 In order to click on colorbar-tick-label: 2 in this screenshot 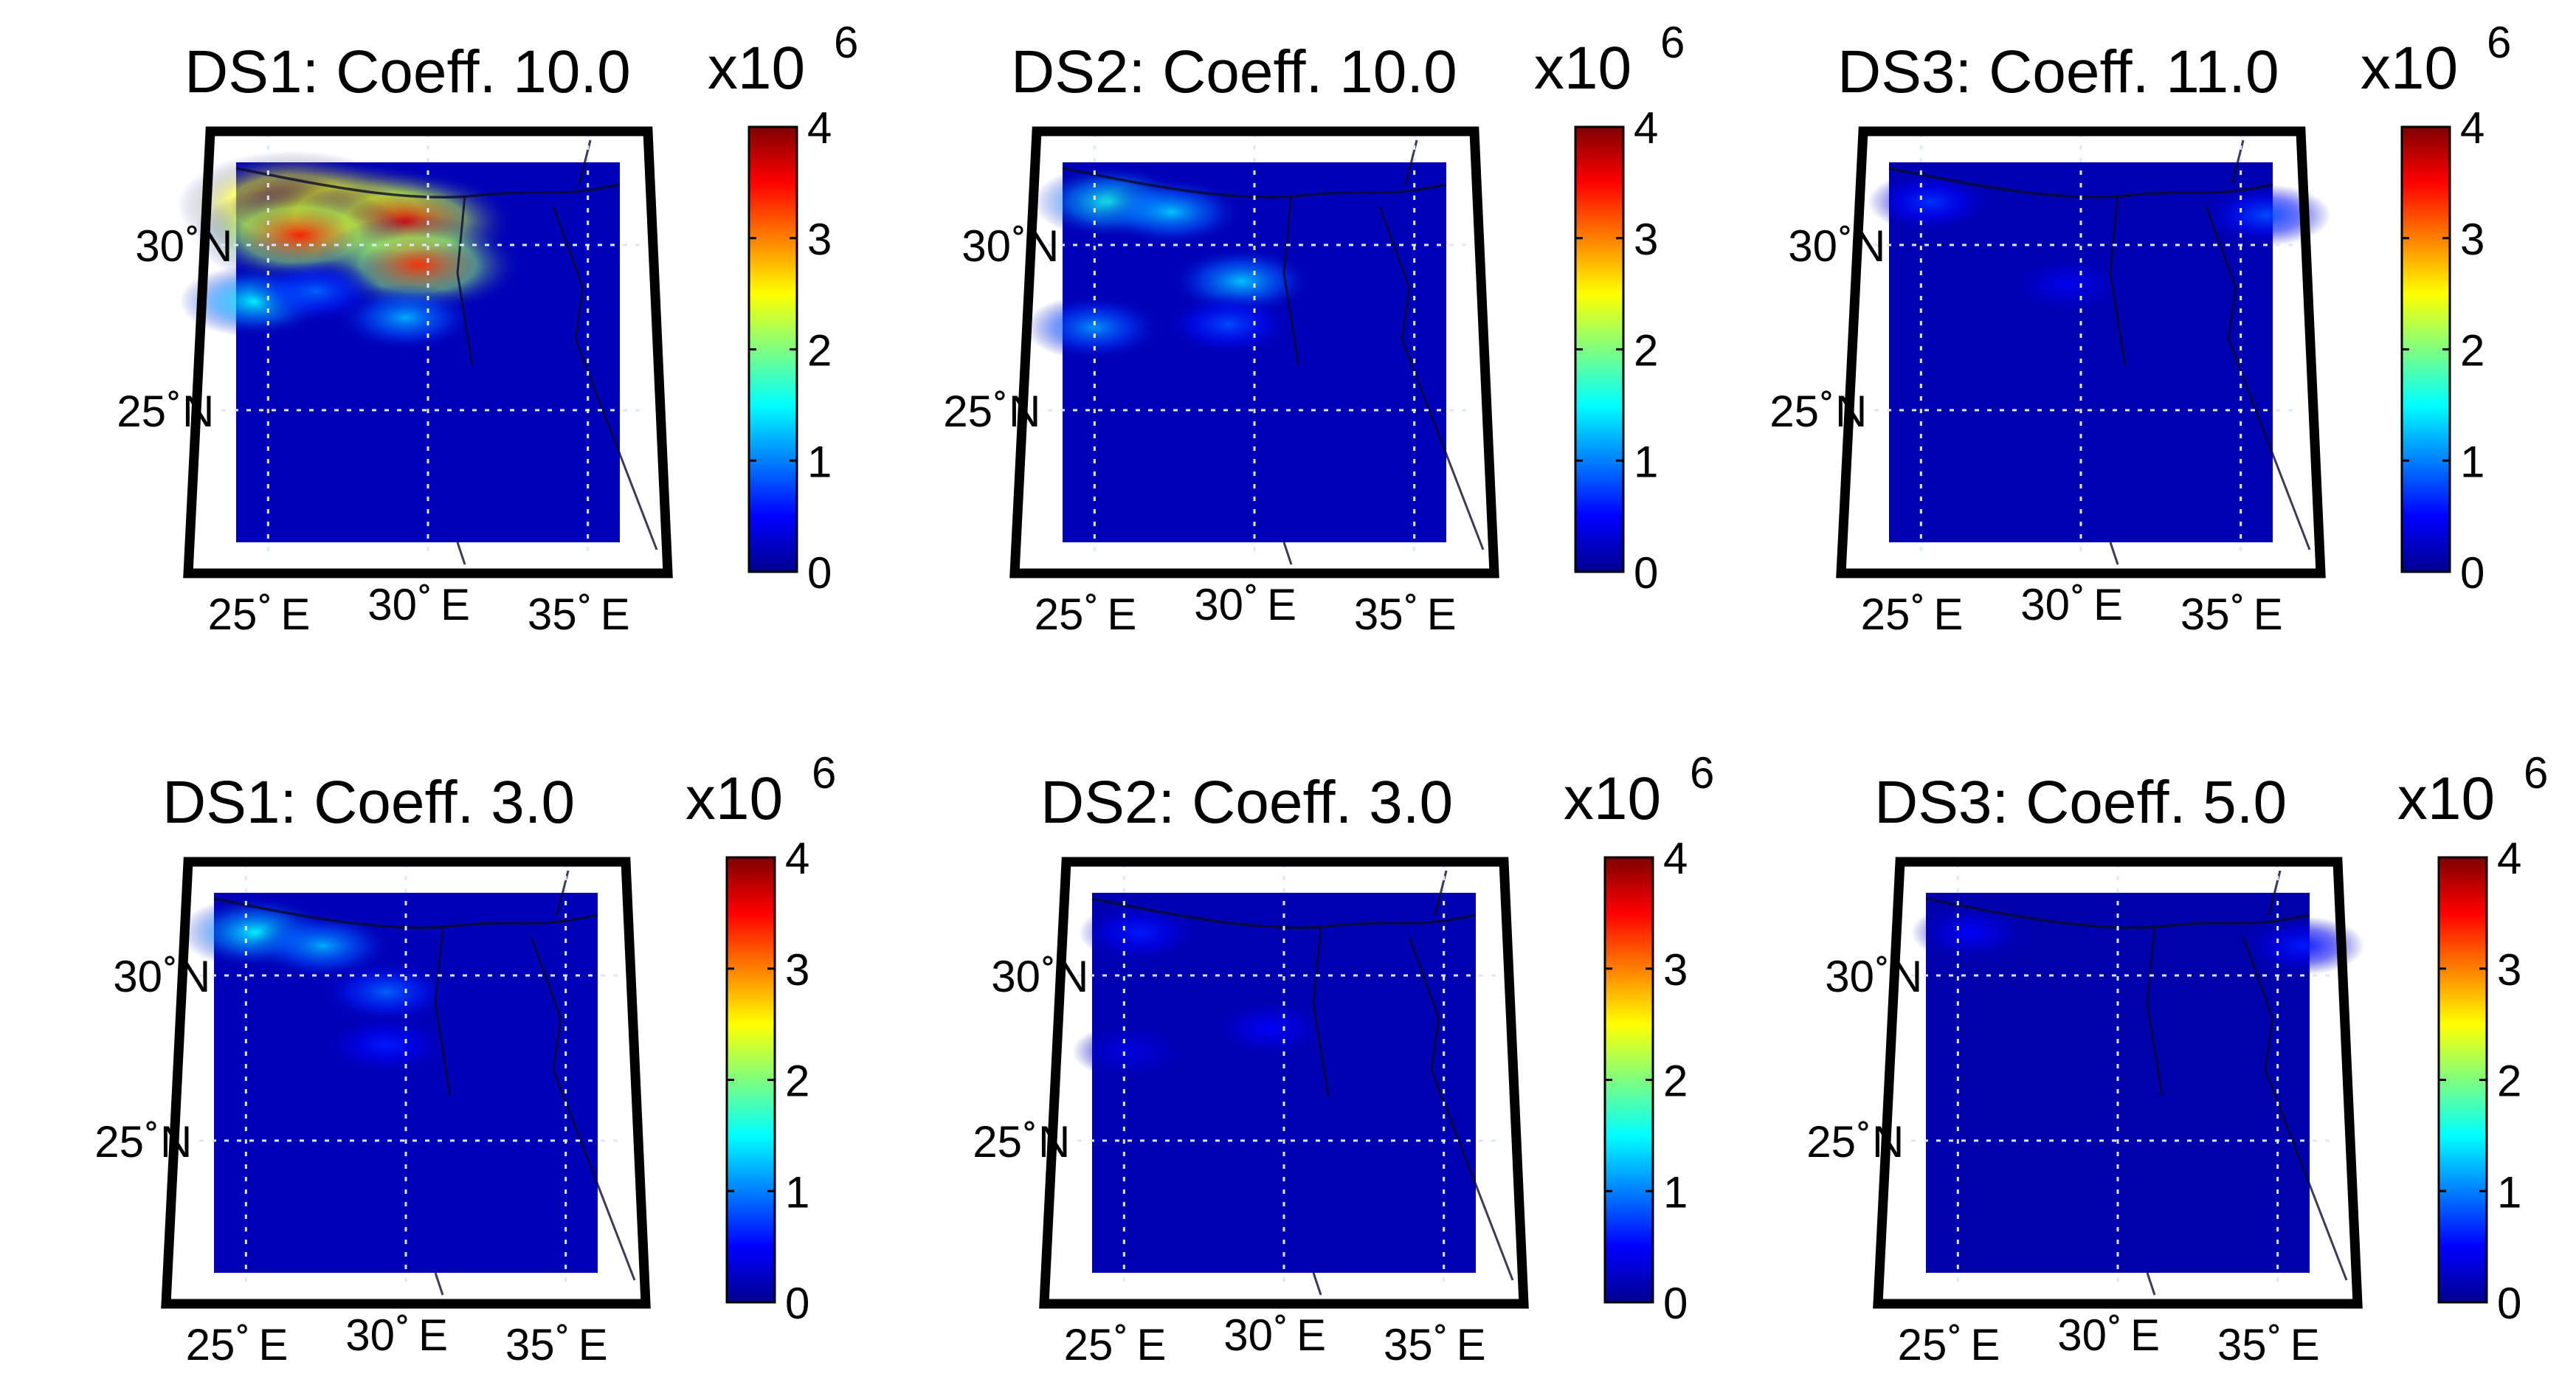, I will do `click(2472, 351)`.